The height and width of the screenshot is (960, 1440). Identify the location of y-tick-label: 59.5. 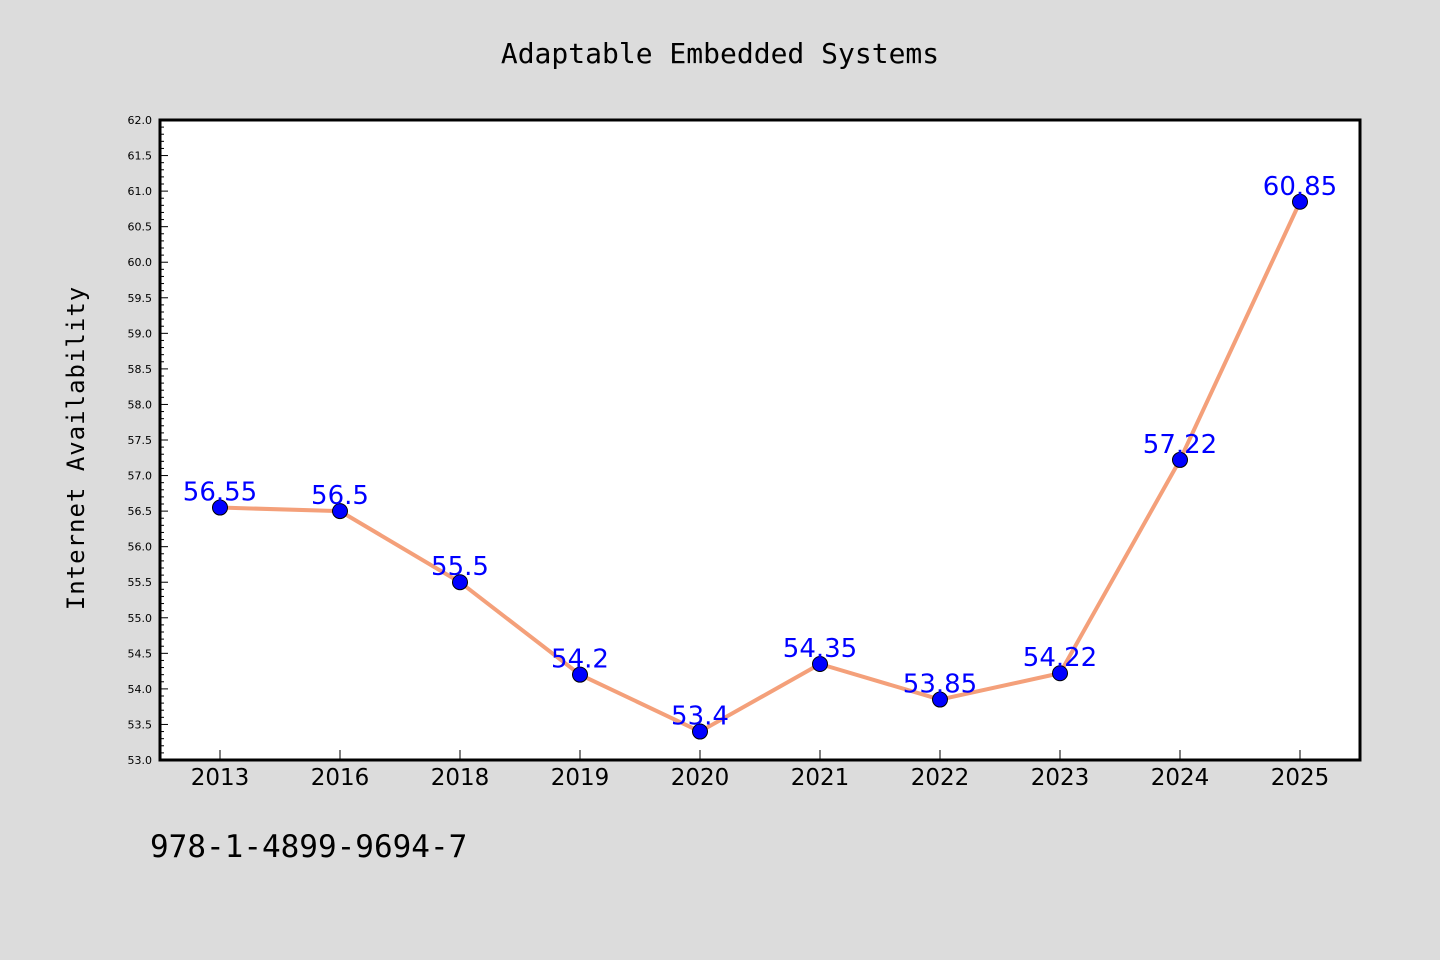
(140, 298).